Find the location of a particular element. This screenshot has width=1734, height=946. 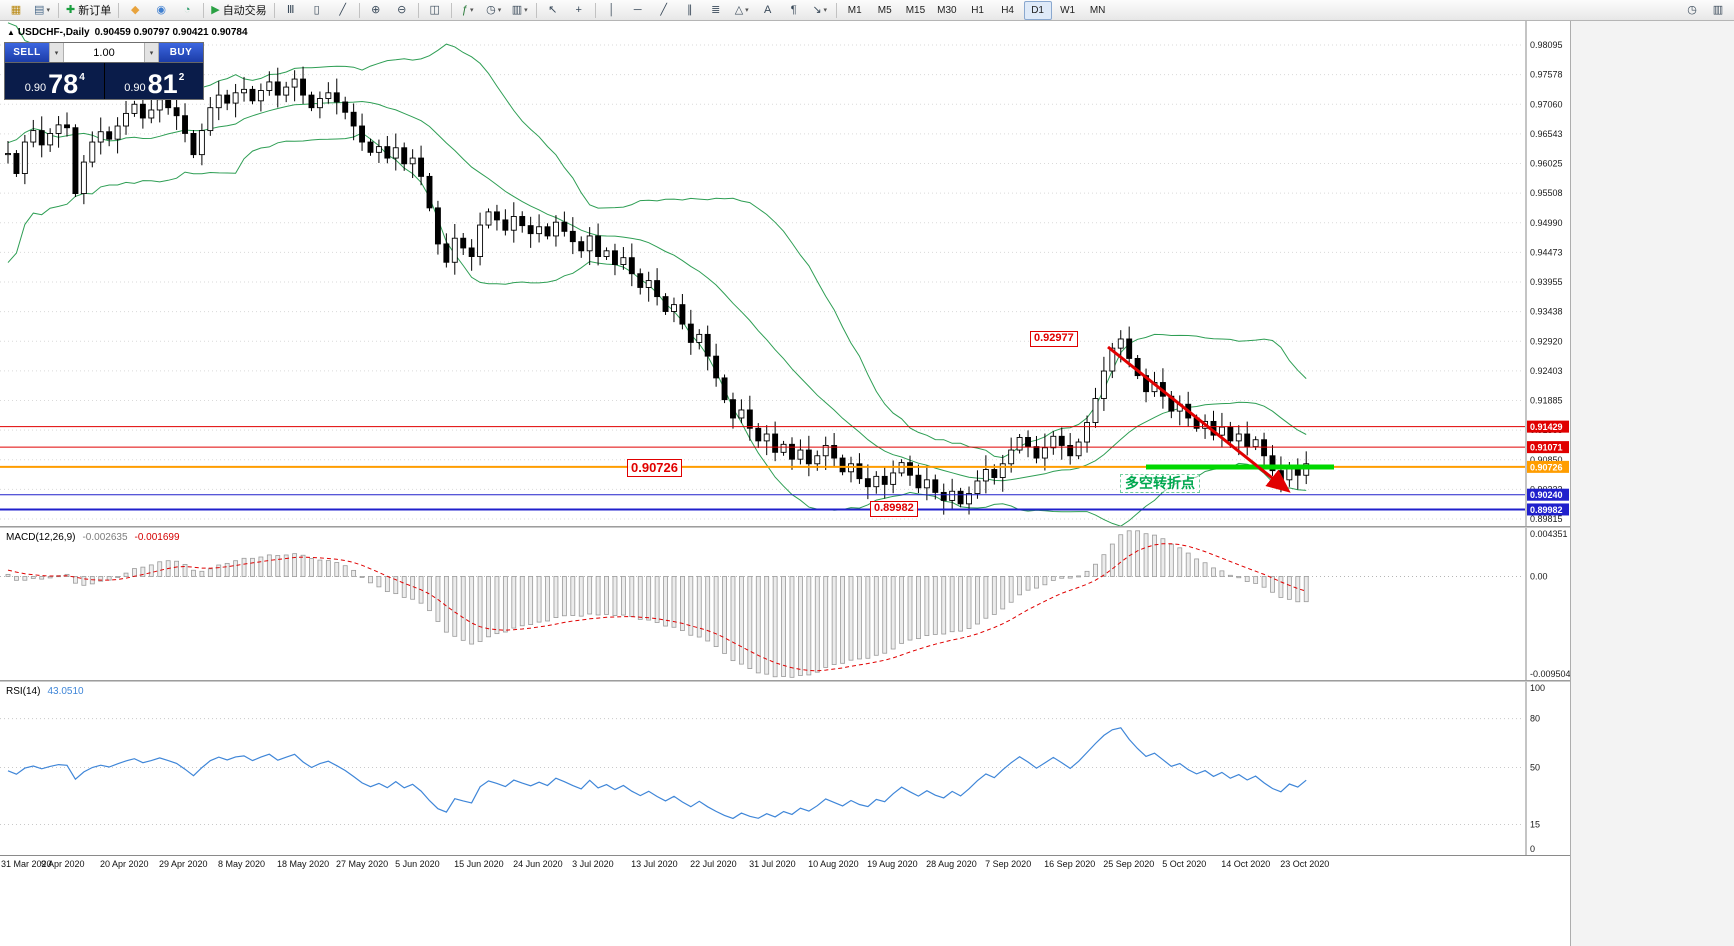

shapes-button: △ ▾ is located at coordinates (742, 10).